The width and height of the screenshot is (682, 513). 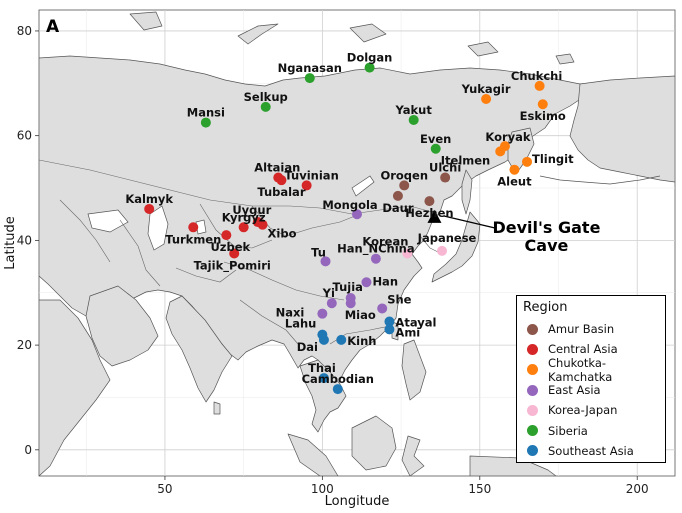 What do you see at coordinates (258, 34) in the screenshot?
I see `novaya-zemlya-landmass` at bounding box center [258, 34].